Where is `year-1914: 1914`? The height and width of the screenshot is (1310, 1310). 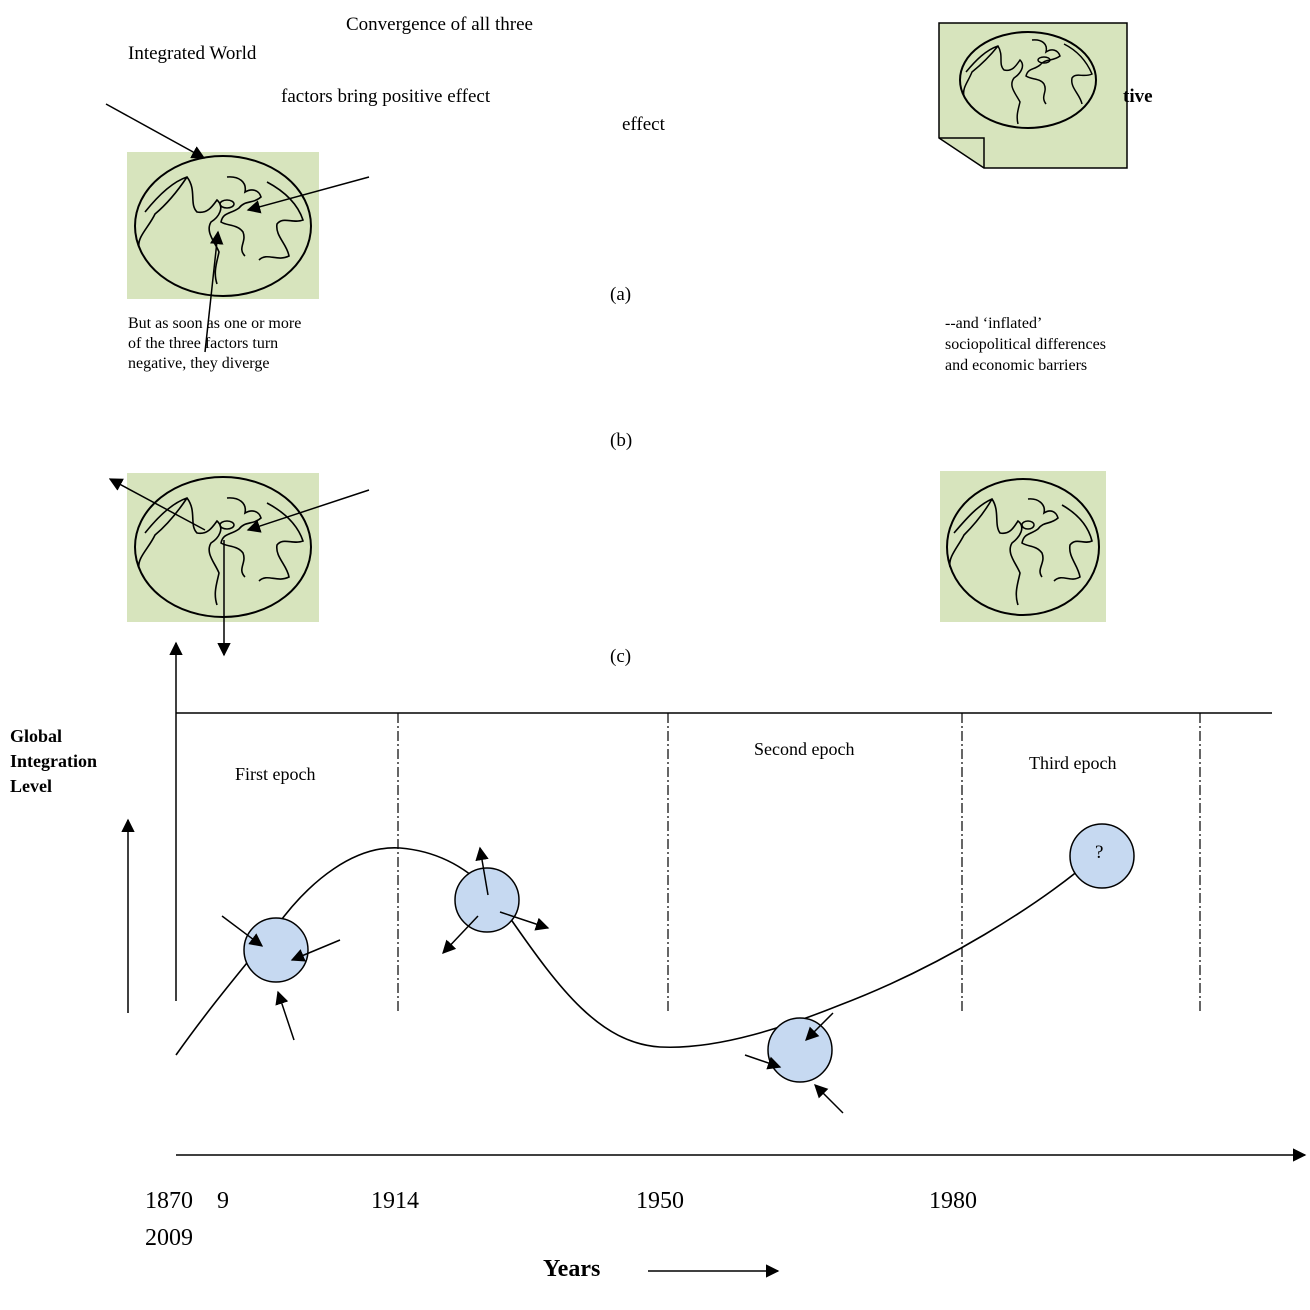 year-1914: 1914 is located at coordinates (395, 1201).